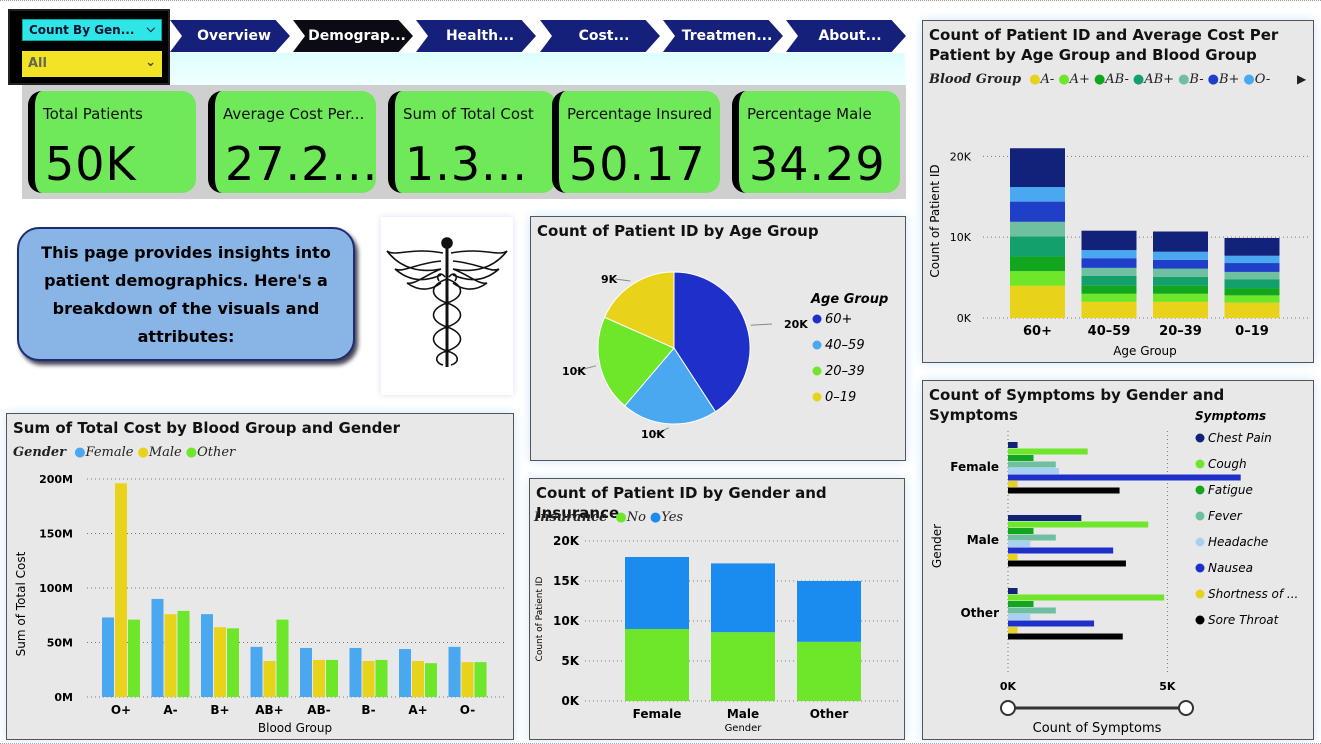 The height and width of the screenshot is (744, 1321). I want to click on legend-next-icon: ▶, so click(1302, 79).